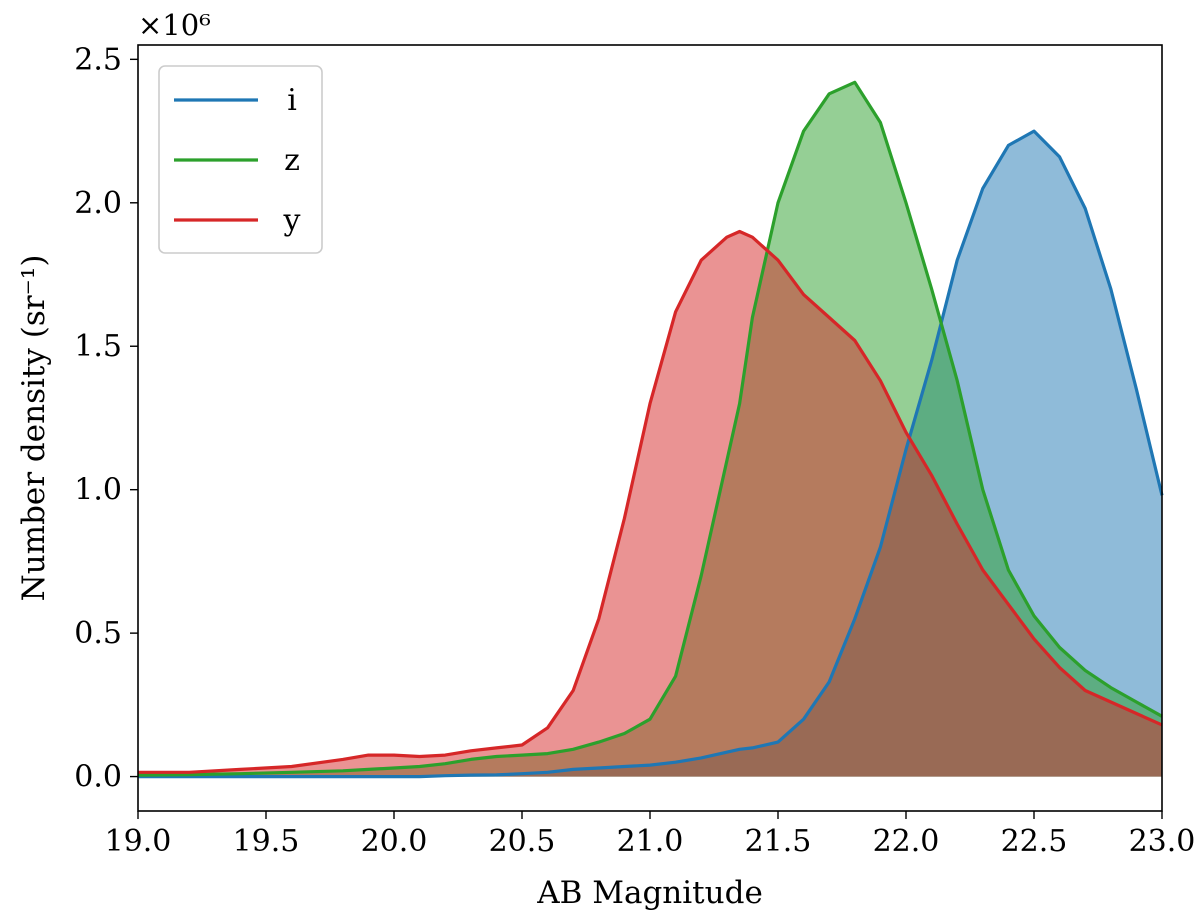  Describe the element at coordinates (778, 841) in the screenshot. I see `x-tick-label: 21.5` at that location.